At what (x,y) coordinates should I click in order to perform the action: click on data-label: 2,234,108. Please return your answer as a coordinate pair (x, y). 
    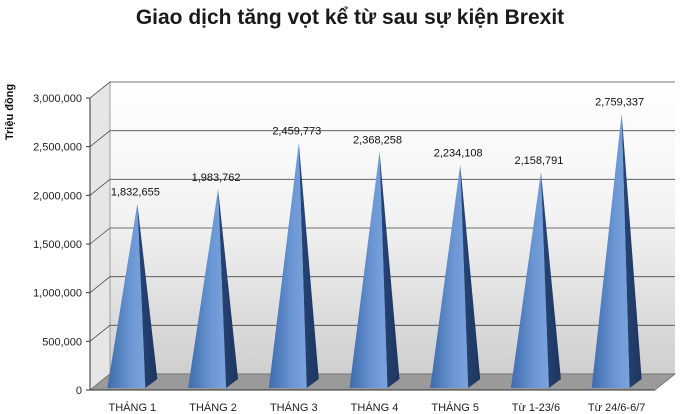
    Looking at the image, I should click on (458, 154).